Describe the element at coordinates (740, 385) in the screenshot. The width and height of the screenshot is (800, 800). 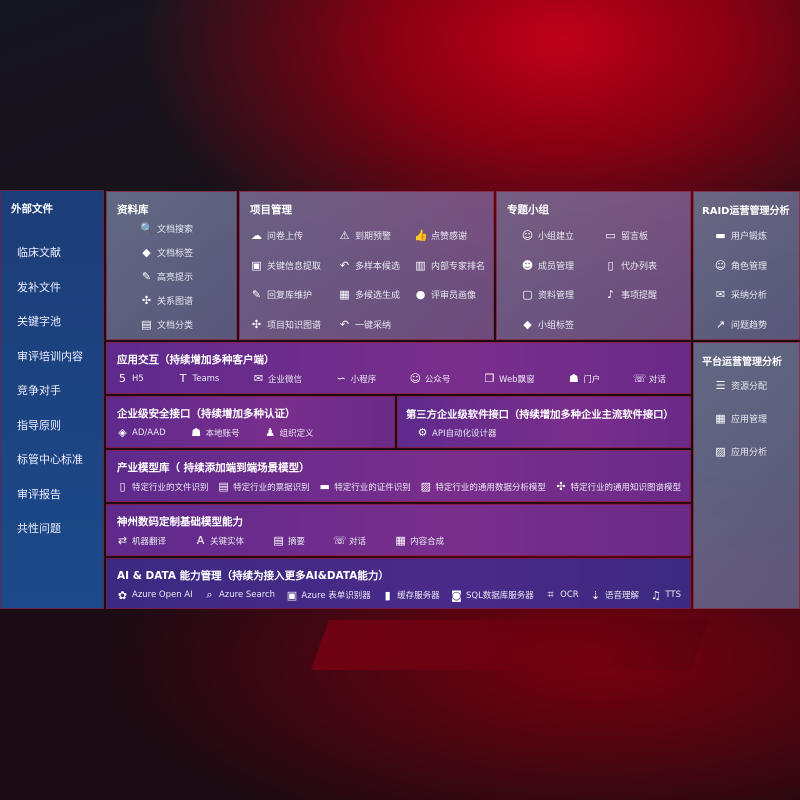
I see `platform-item: ☰ 资源分配` at that location.